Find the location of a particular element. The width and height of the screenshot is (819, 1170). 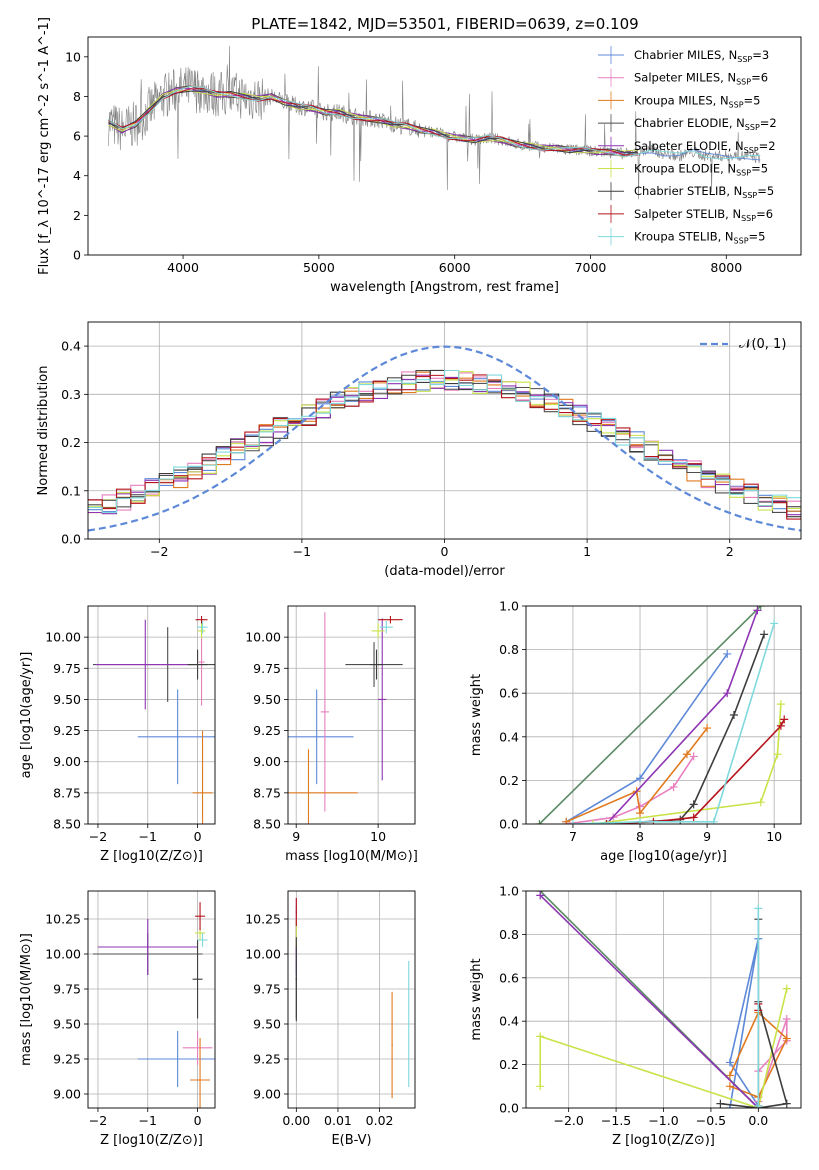

legend-label: Kroupa STELIB, NSSP=5 is located at coordinates (699, 238).